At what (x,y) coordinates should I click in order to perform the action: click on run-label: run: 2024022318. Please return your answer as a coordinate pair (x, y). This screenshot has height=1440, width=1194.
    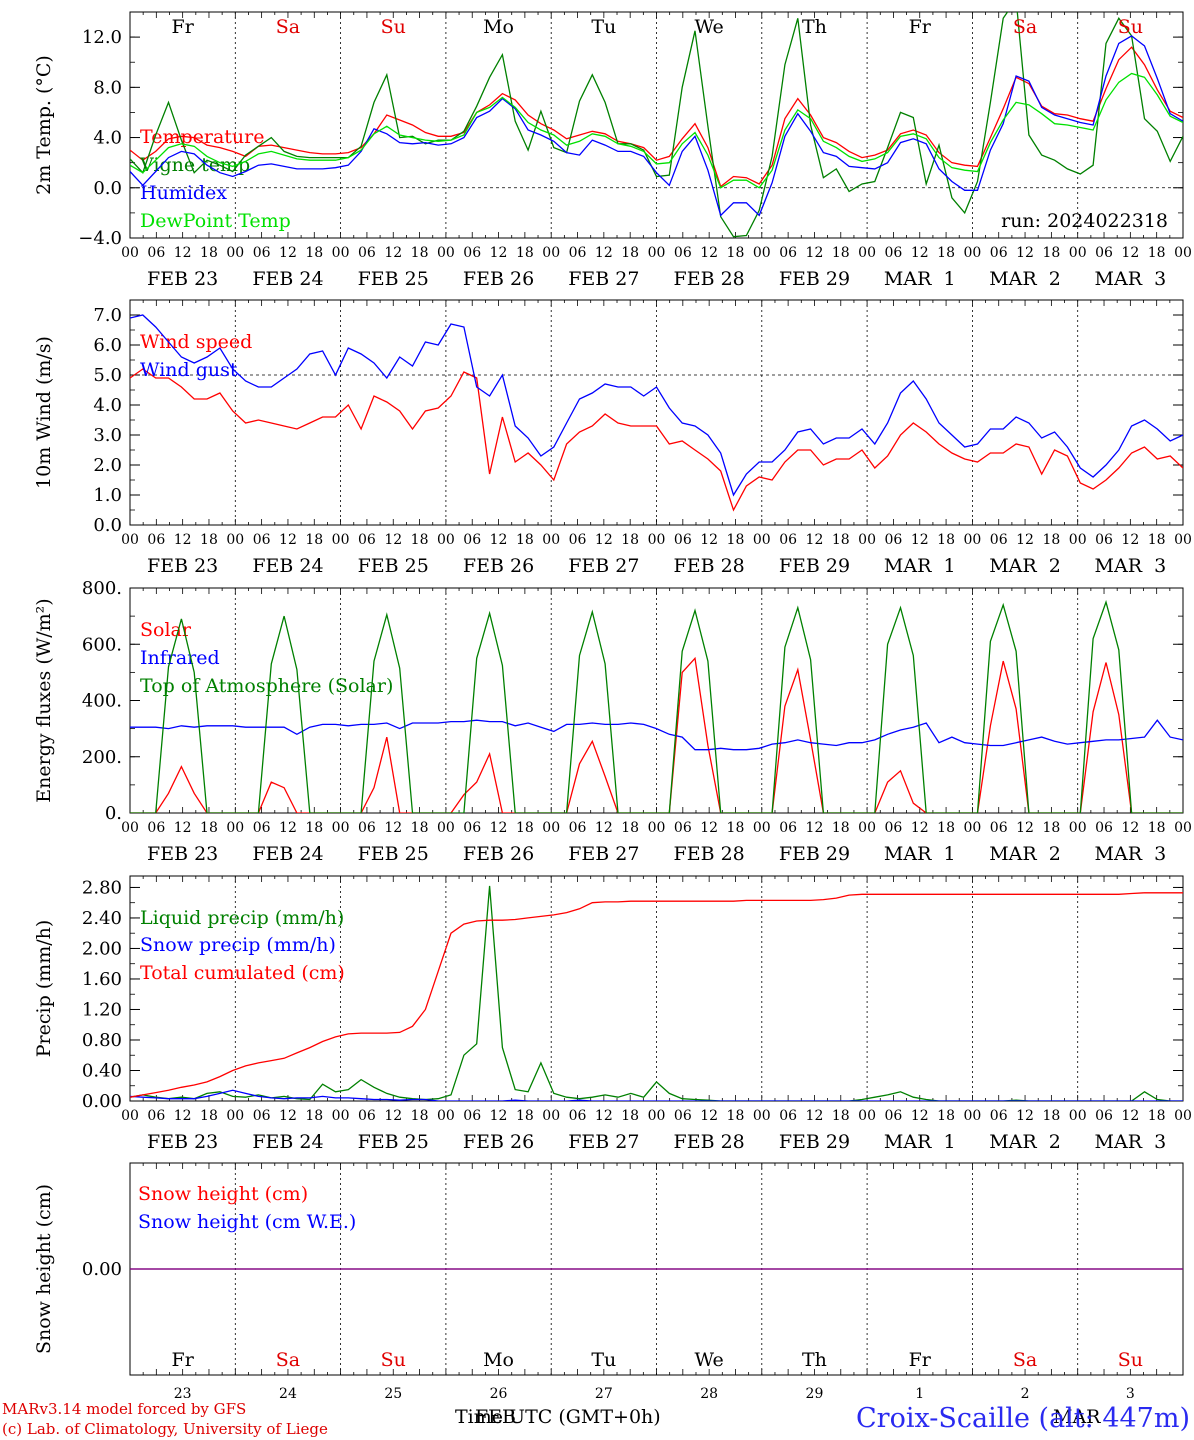
    Looking at the image, I should click on (1084, 221).